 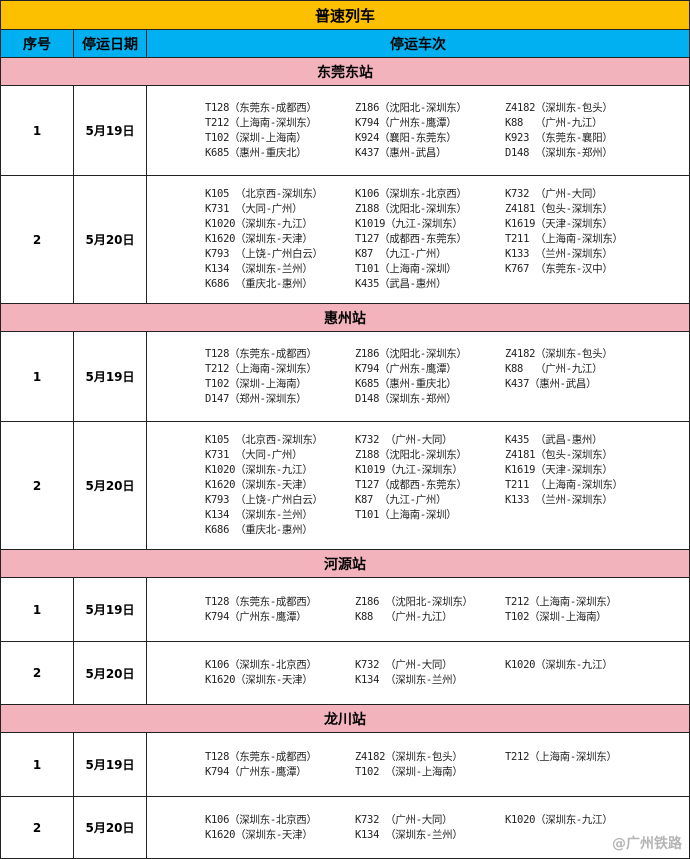 What do you see at coordinates (559, 269) in the screenshot?
I see `train-entry: K767 （东莞东-汉中）` at bounding box center [559, 269].